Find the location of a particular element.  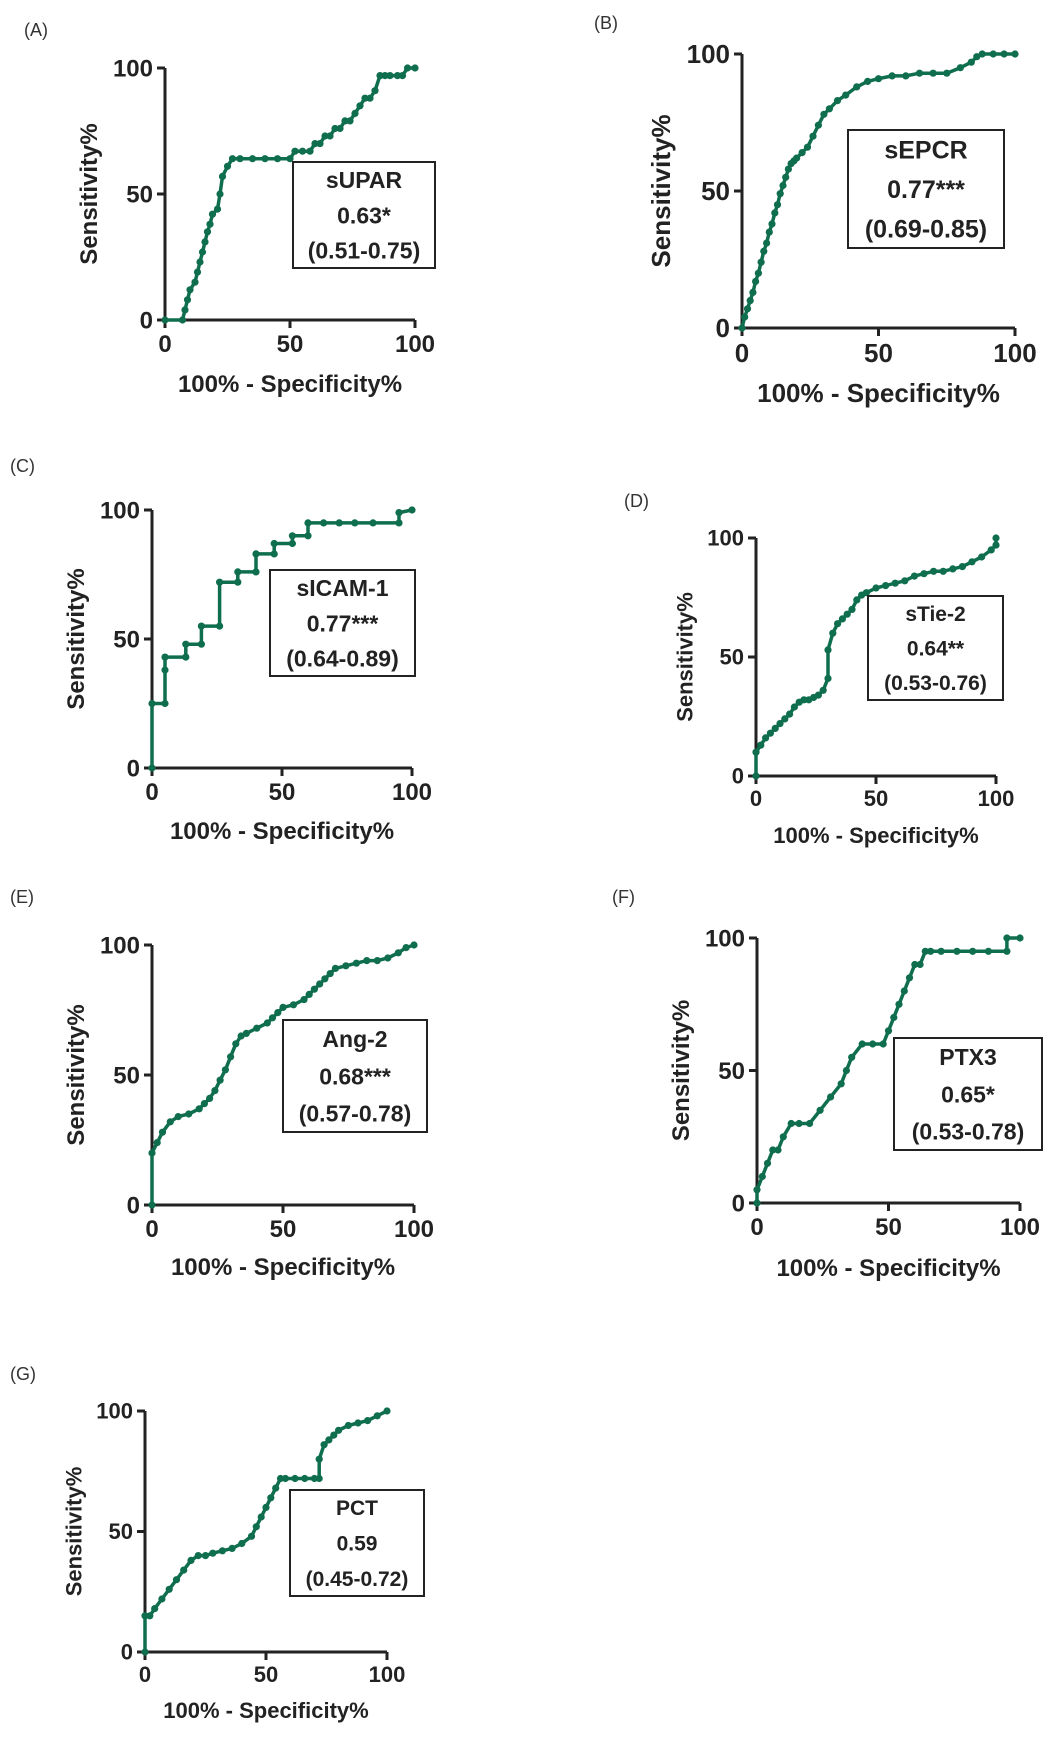

panel-label: (D) is located at coordinates (636, 501).